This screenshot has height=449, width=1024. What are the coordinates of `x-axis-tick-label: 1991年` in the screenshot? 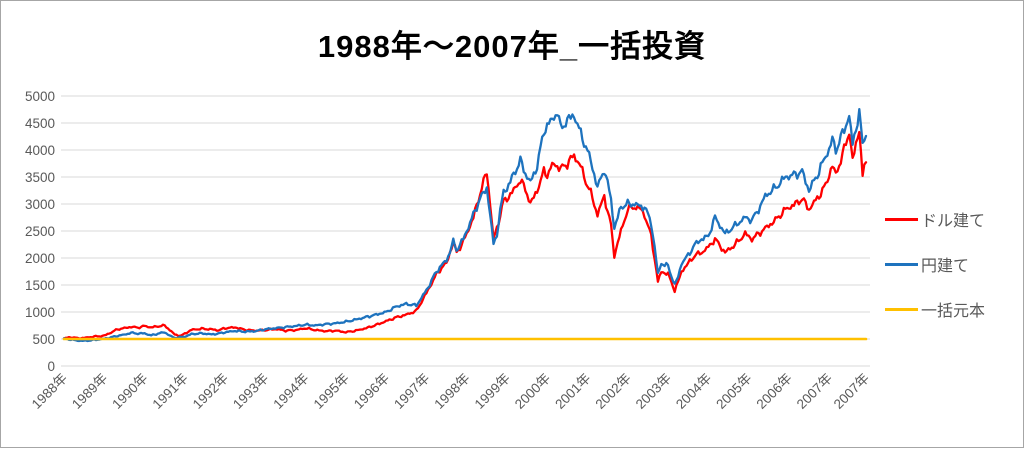 It's located at (170, 391).